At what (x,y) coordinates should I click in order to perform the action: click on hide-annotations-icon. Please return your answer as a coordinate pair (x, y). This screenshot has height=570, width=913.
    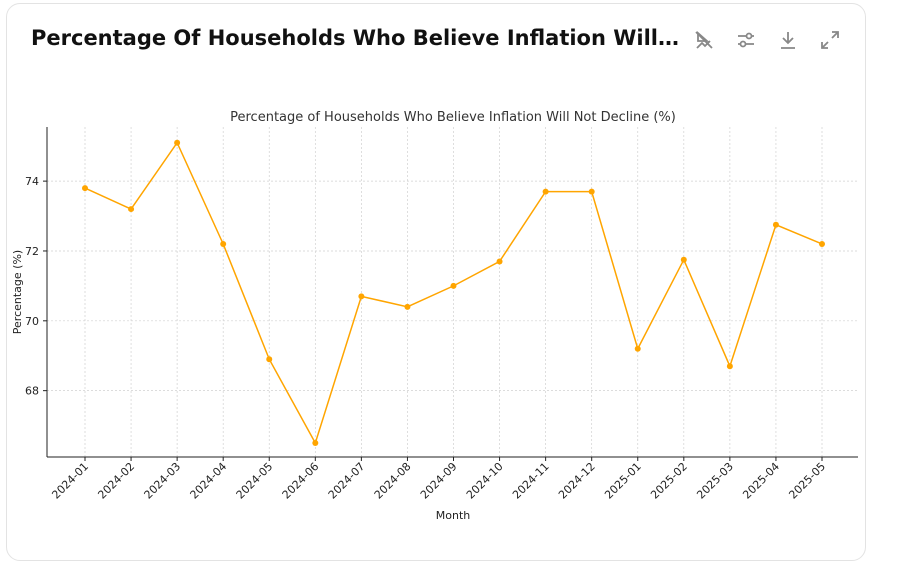
    Looking at the image, I should click on (704, 40).